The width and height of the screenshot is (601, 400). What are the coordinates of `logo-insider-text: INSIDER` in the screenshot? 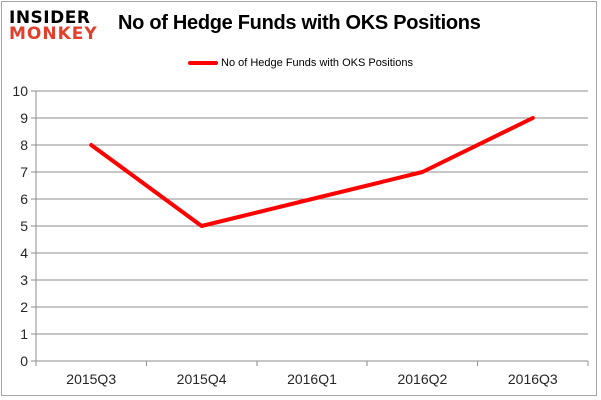 It's located at (50, 18).